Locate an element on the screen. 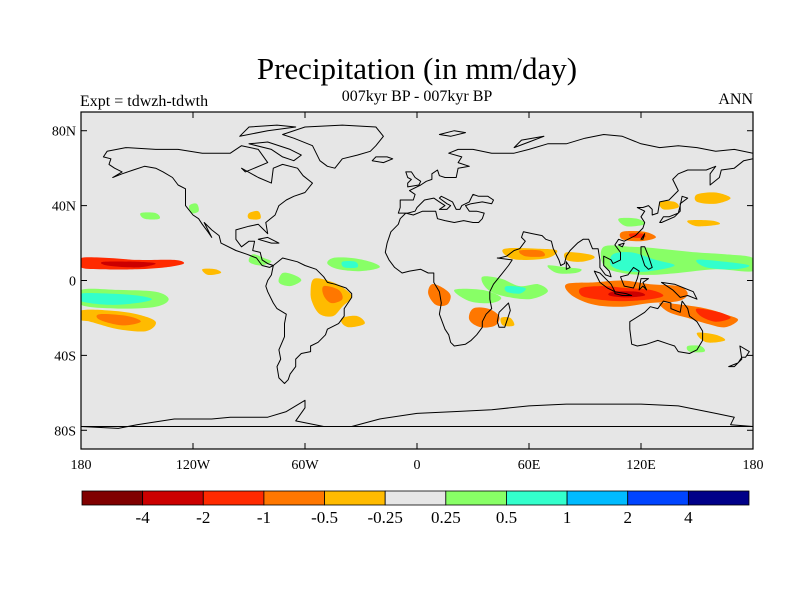 Image resolution: width=800 pixels, height=600 pixels. coastline-japan is located at coordinates (674, 209).